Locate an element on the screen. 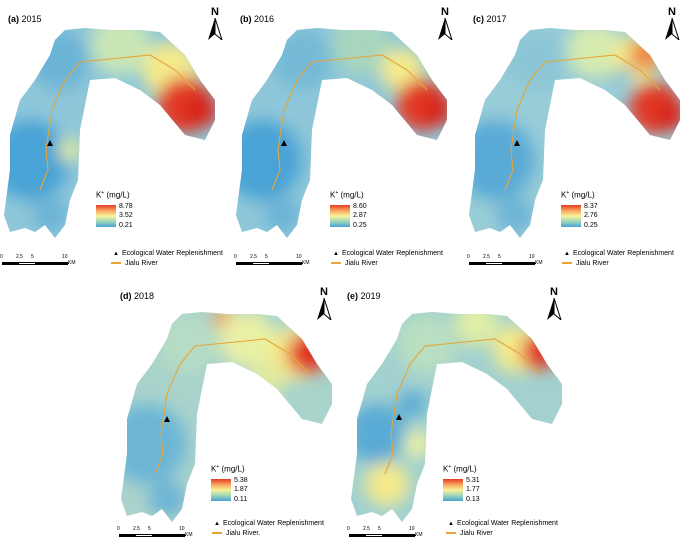 The width and height of the screenshot is (685, 542). legend: K+ (mg/L) 8.60 2.87 0.25 is located at coordinates (348, 209).